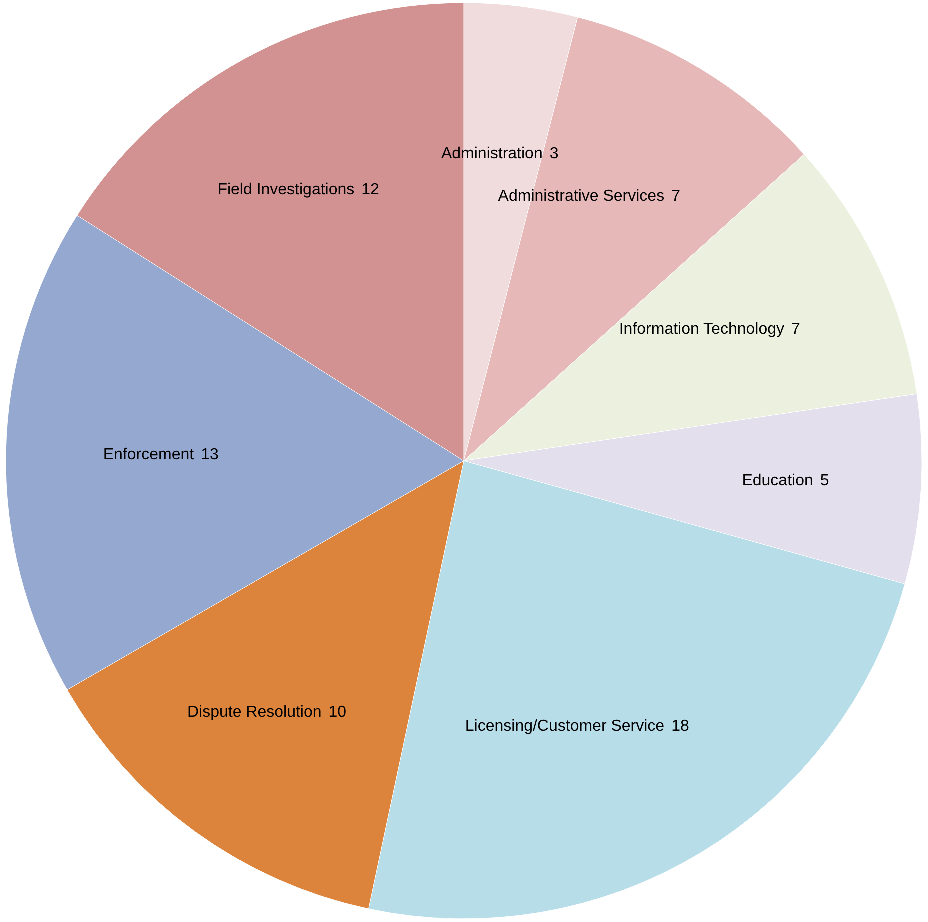  Describe the element at coordinates (581, 196) in the screenshot. I see `slice-label: Administrative Services` at that location.